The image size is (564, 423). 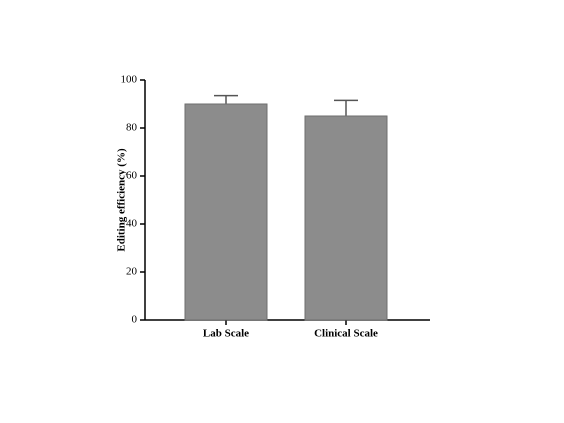 What do you see at coordinates (226, 334) in the screenshot?
I see `x-tick-label: Lab Scale` at bounding box center [226, 334].